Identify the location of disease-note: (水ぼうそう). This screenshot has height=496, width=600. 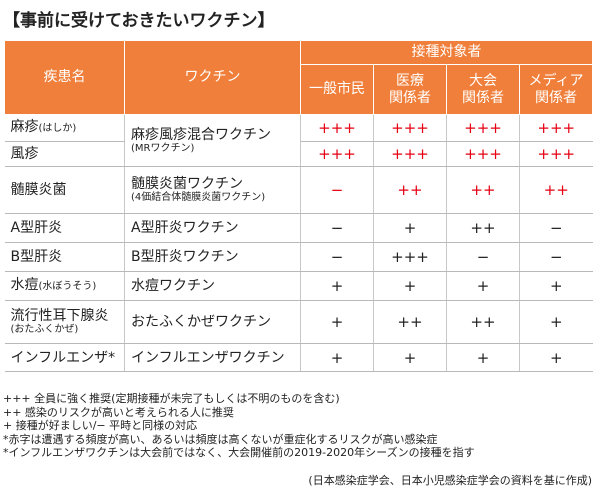
(67, 286).